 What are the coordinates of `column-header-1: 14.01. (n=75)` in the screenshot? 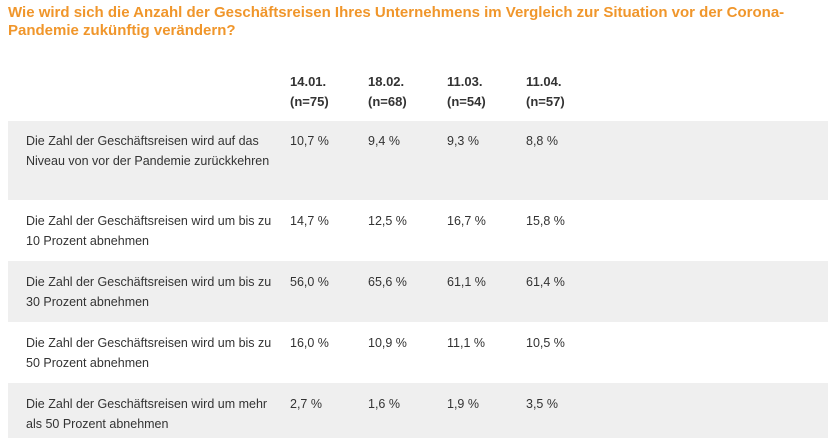 It's located at (309, 92).